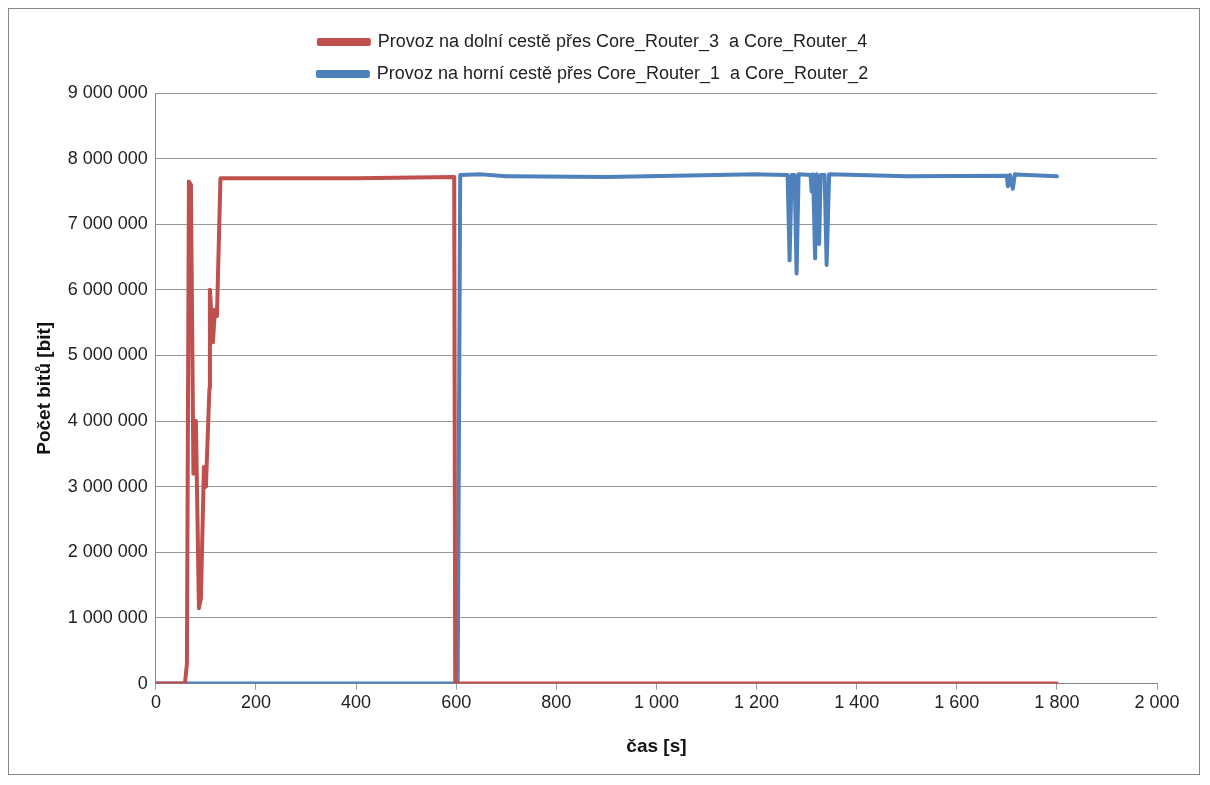 This screenshot has width=1210, height=785. Describe the element at coordinates (1057, 702) in the screenshot. I see `x-tick-label: 1 800` at that location.